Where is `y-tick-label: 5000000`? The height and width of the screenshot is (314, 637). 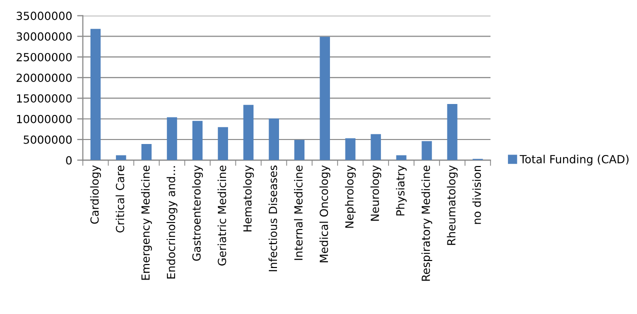 y-tick-label: 5000000 is located at coordinates (48, 139).